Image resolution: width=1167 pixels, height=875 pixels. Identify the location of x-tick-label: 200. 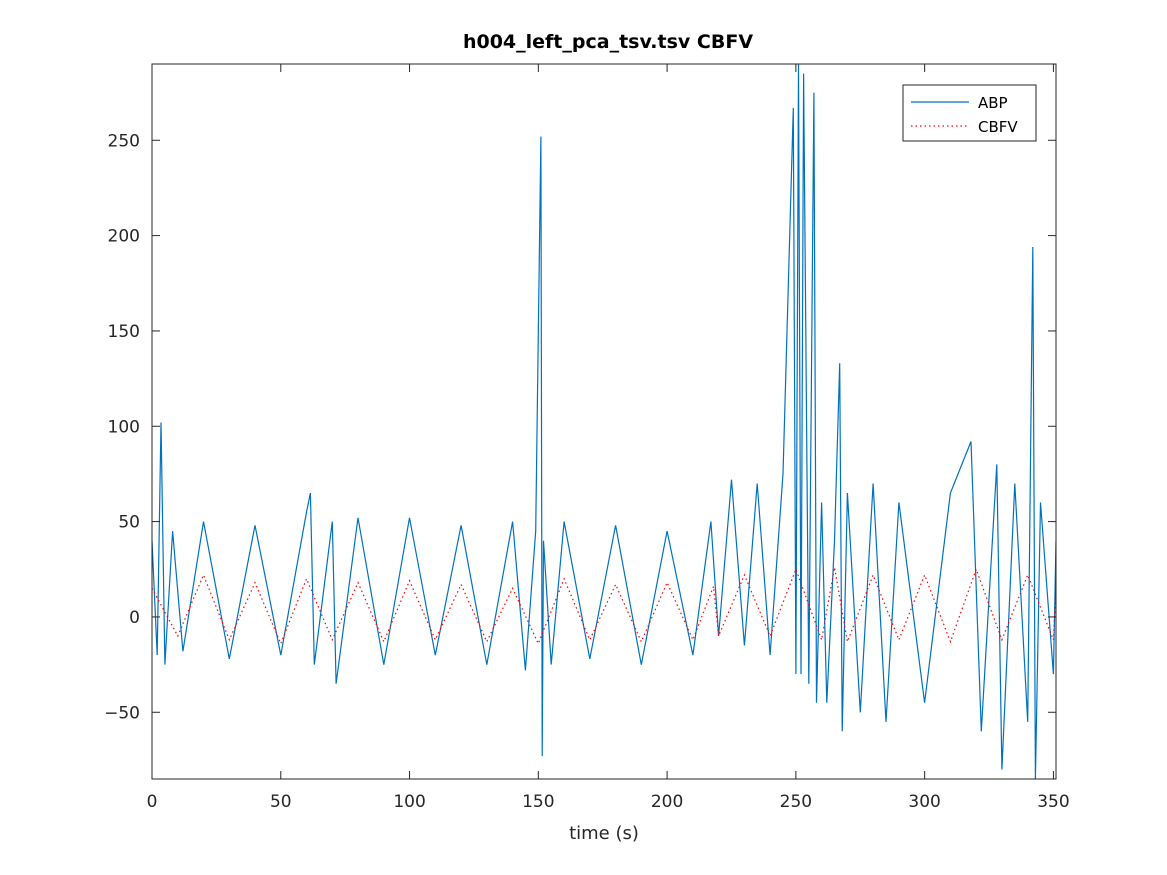
(667, 802).